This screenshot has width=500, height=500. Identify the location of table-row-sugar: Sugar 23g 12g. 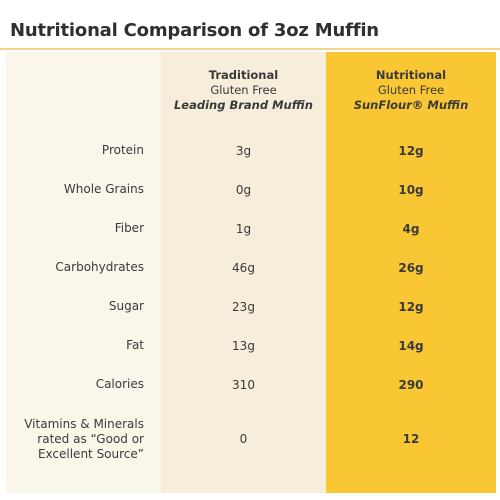
(250, 306).